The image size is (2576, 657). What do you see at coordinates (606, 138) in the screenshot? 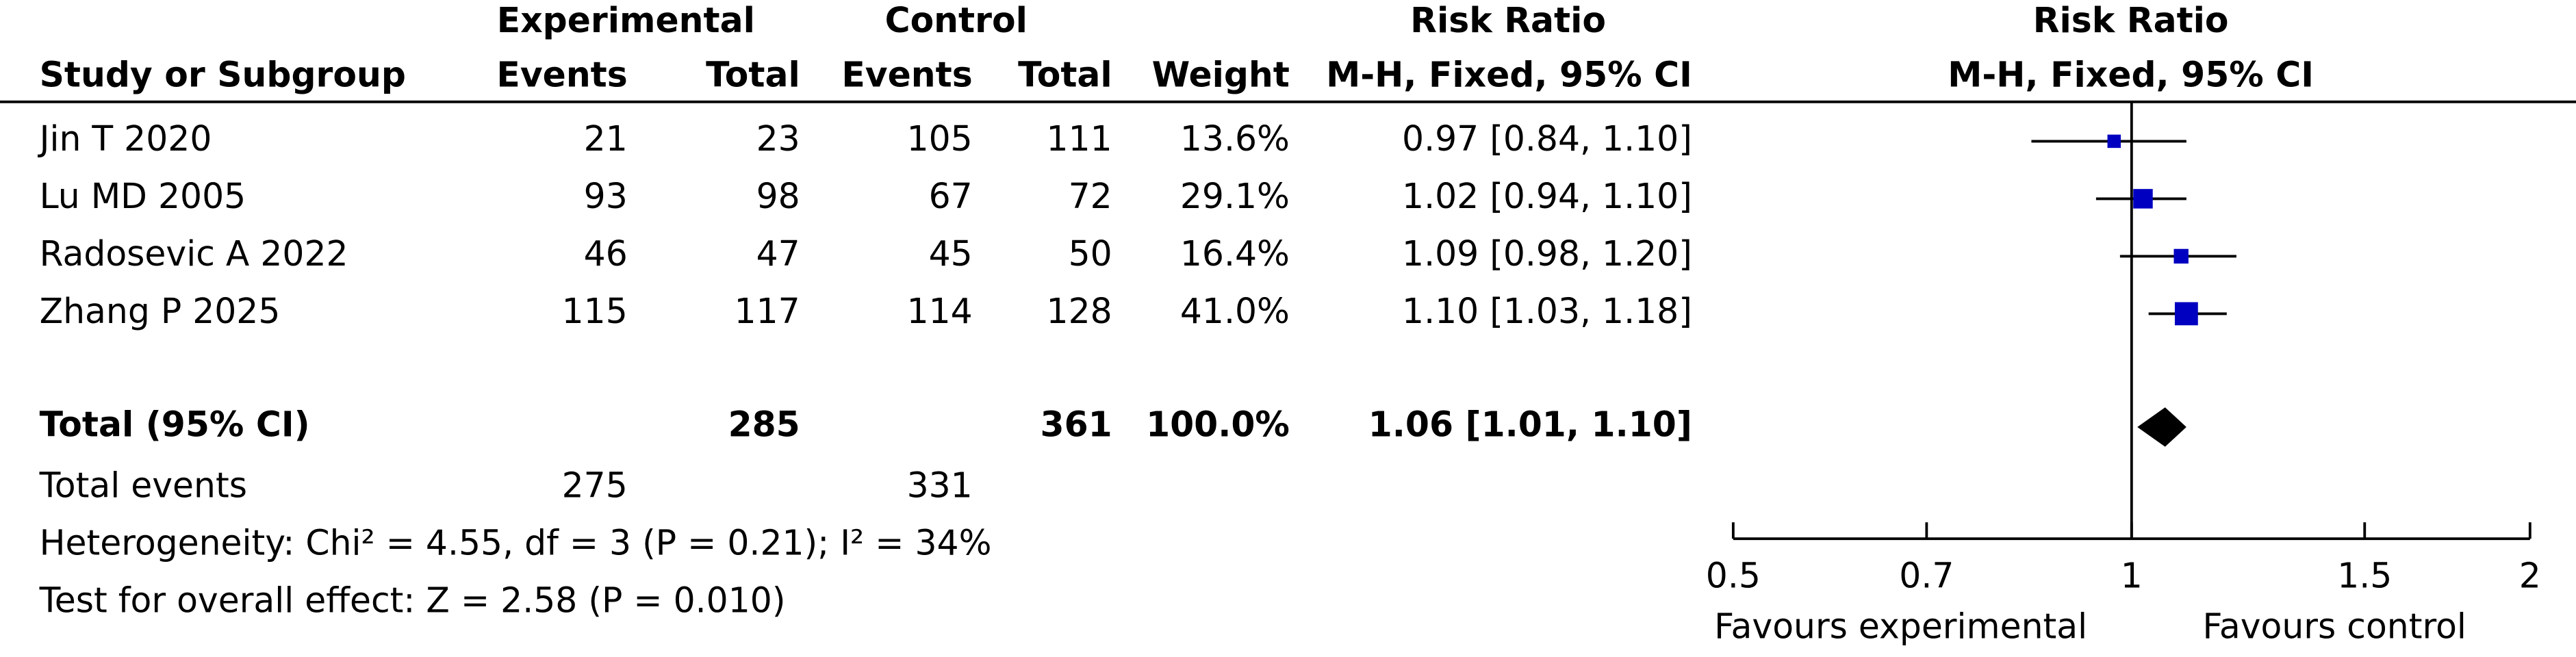
I see `table-cell: 21` at bounding box center [606, 138].